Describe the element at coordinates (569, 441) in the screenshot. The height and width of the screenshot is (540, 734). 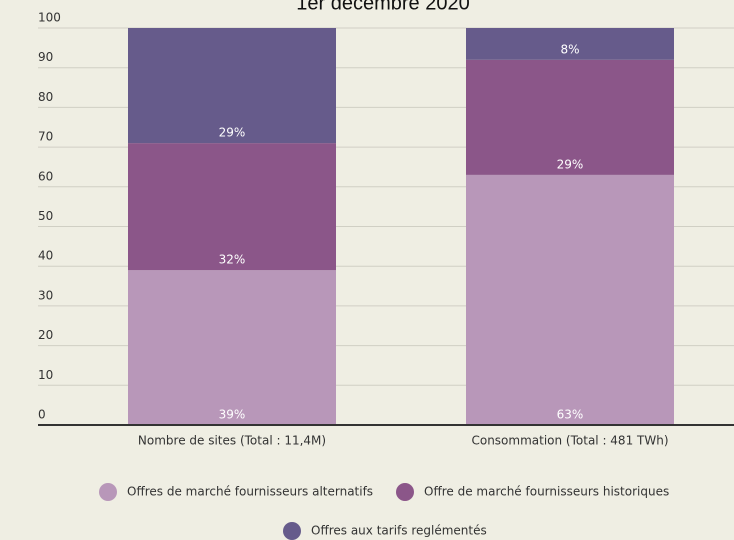
I see `x-tick-label: Consommation (Total : 481 TWh)` at that location.